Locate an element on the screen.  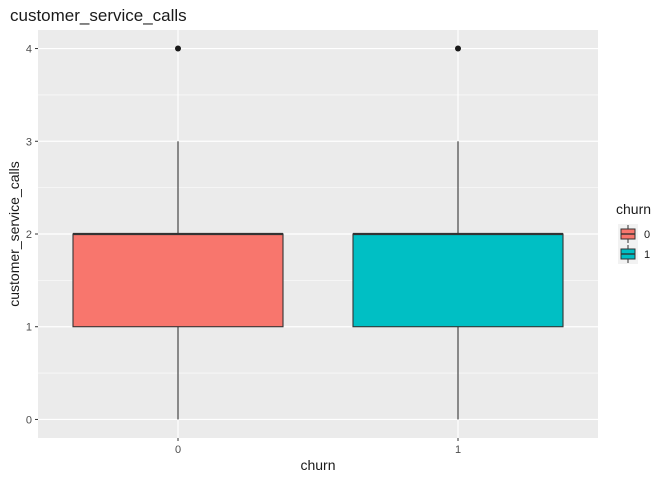
y-axis-title: customer_service_calls is located at coordinates (14, 234).